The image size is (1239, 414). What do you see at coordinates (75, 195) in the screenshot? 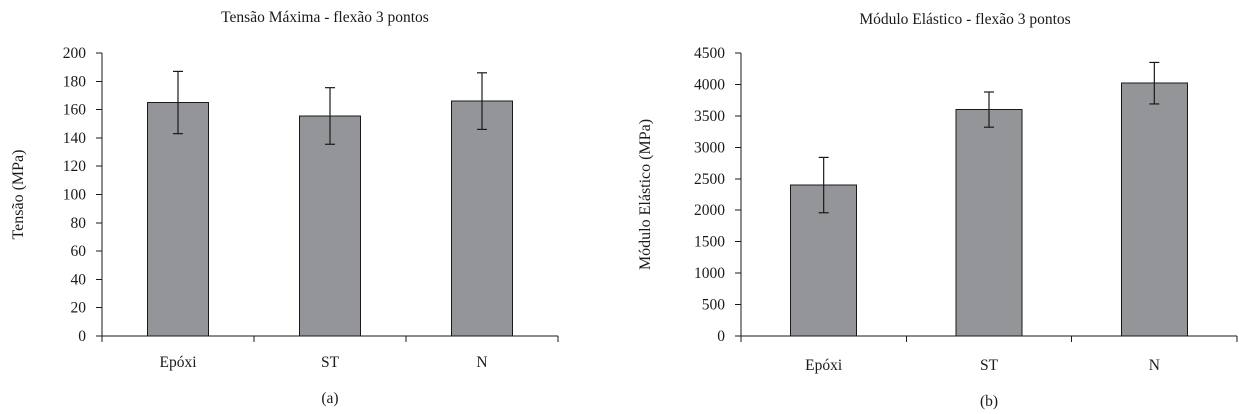
I see `y-tick-label: 100` at bounding box center [75, 195].